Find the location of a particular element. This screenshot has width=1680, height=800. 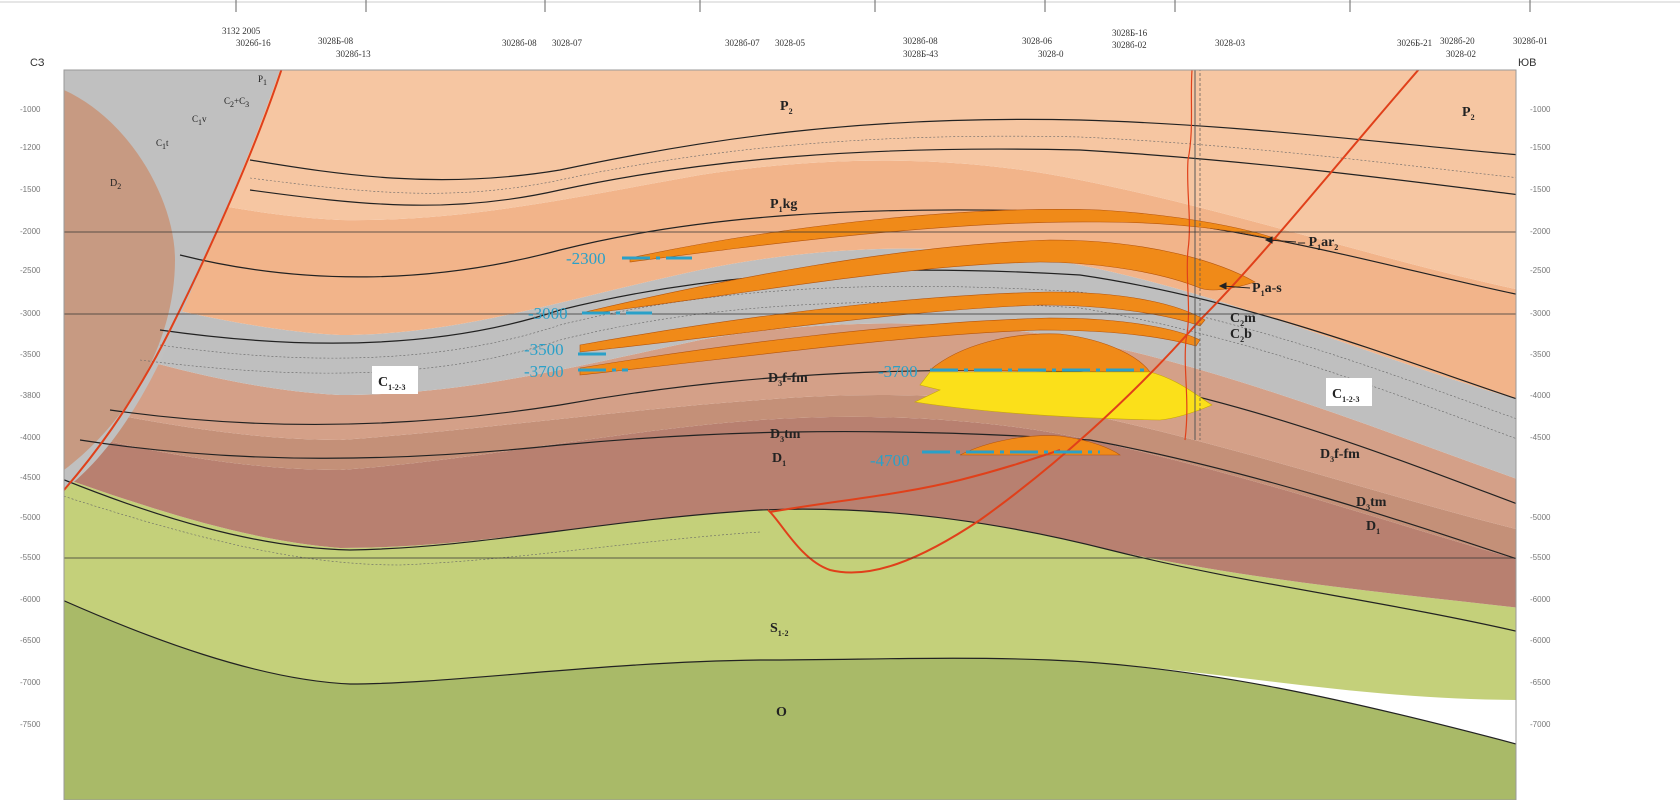

unit-c1t: C1t is located at coordinates (162, 144).